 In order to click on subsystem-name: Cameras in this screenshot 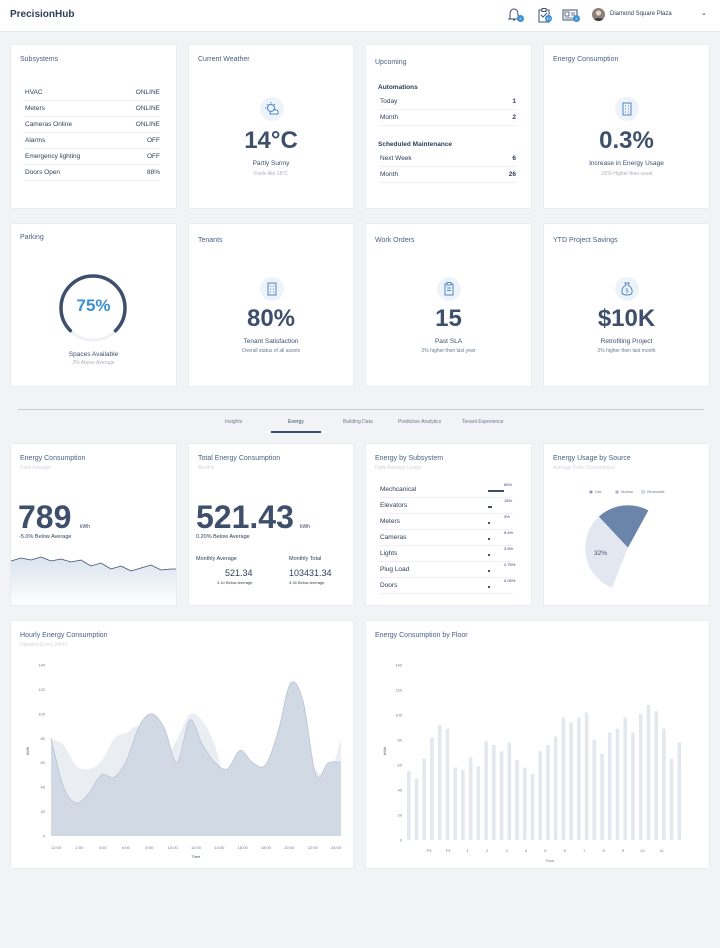, I will do `click(393, 537)`.